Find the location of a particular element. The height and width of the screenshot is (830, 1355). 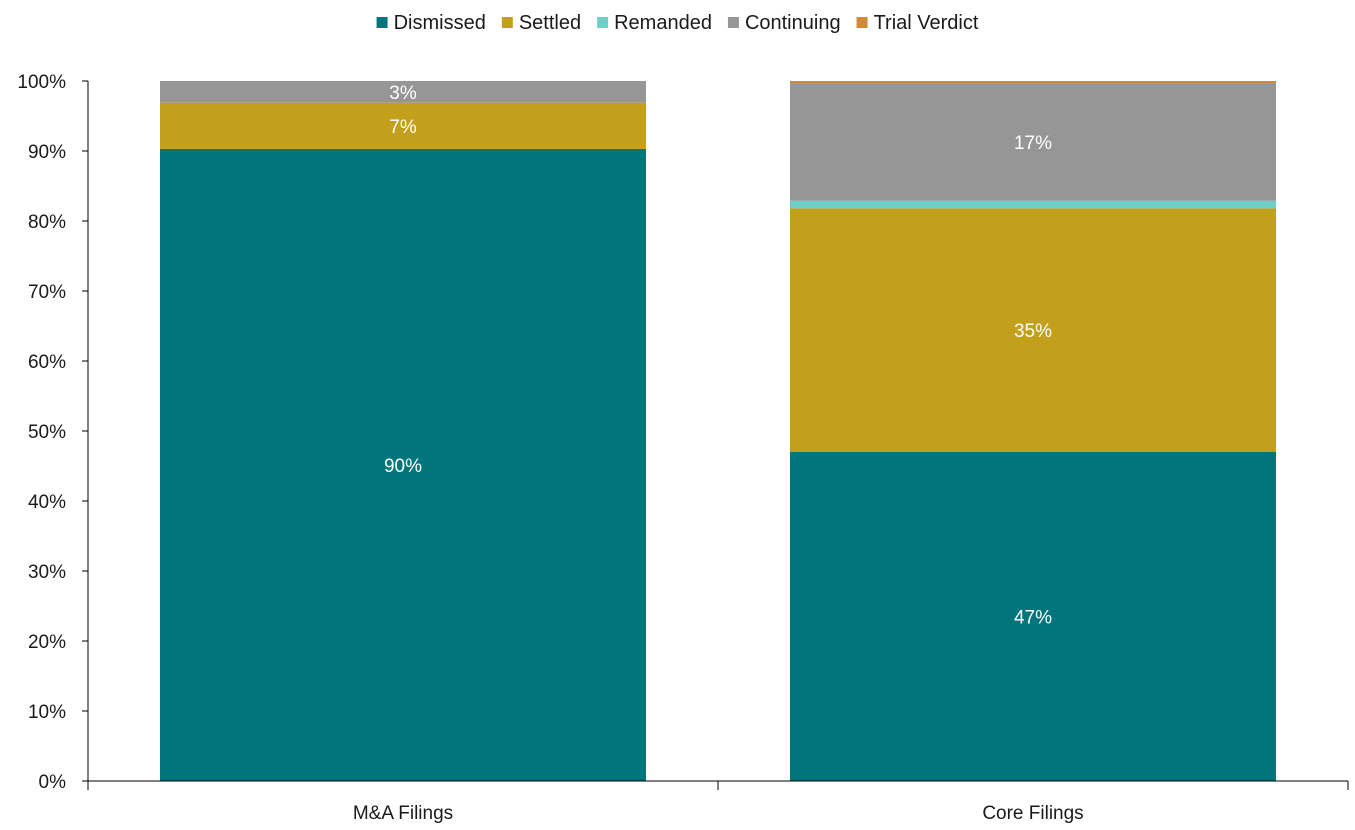

y-axis: 0% 10% 20% 30% 40% 50% 60% 70% 80% 90% 100% is located at coordinates (53, 432).